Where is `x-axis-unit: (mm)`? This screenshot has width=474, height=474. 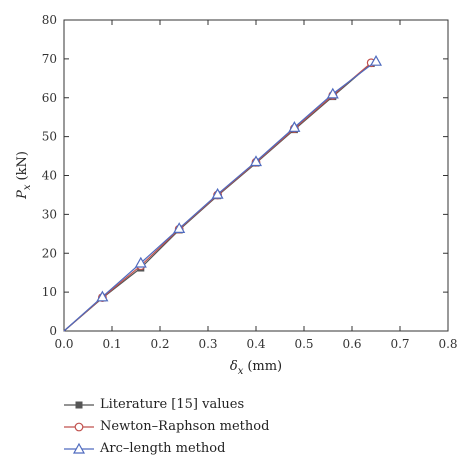
x-axis-unit: (mm) is located at coordinates (264, 366).